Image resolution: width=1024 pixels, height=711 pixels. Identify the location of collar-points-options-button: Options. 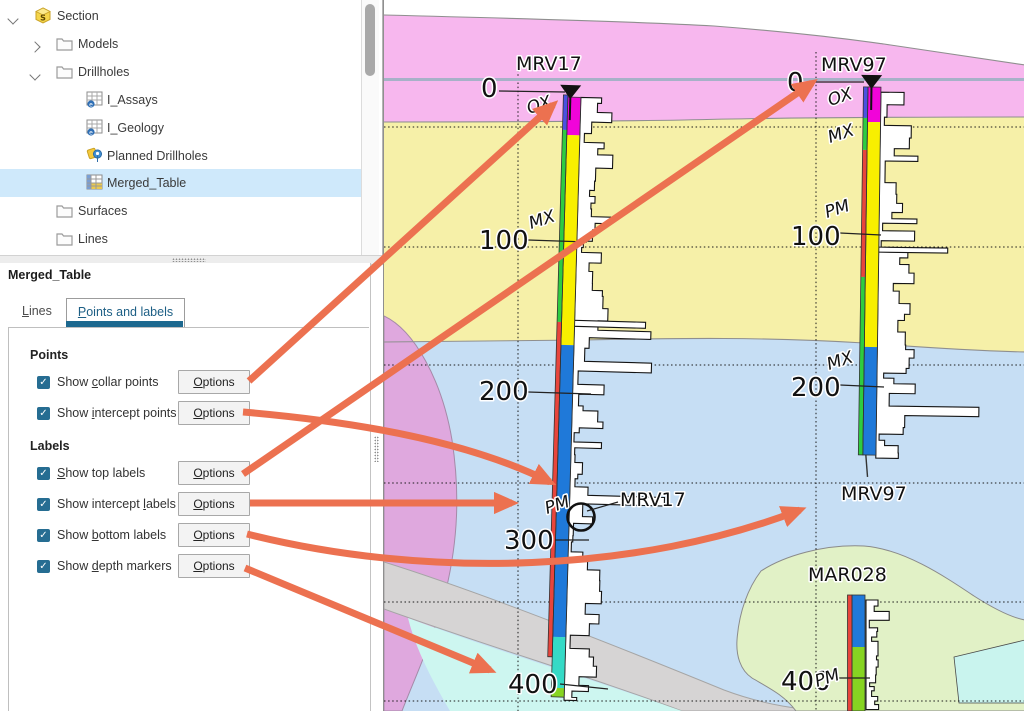
(214, 382).